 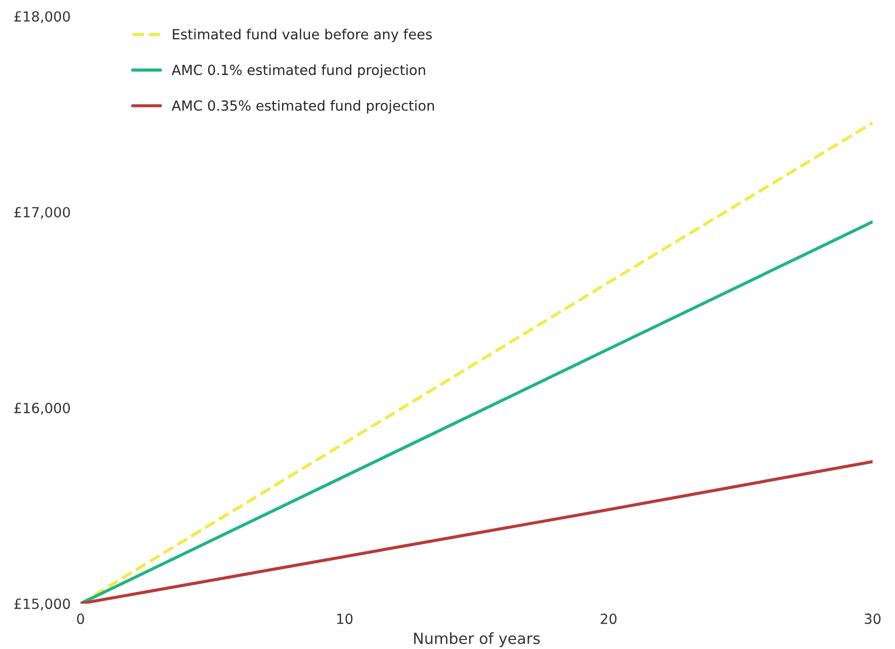 What do you see at coordinates (42, 604) in the screenshot?
I see `y-tick-label: £15,000` at bounding box center [42, 604].